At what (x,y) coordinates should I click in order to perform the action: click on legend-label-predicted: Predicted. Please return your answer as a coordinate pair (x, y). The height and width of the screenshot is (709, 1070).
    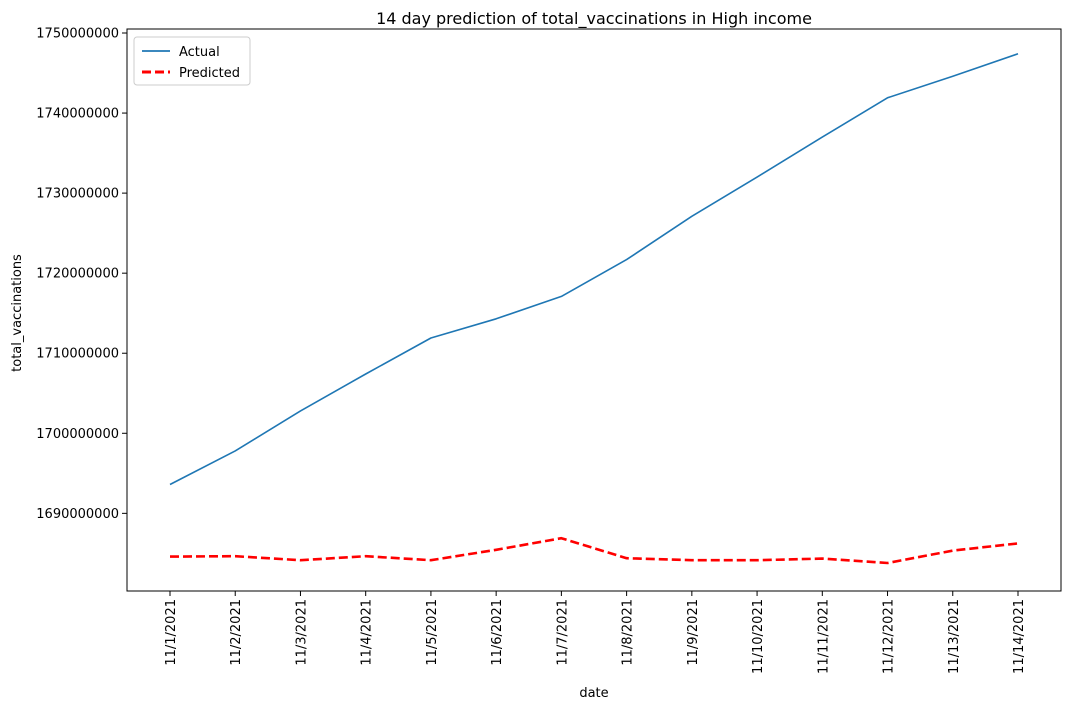
    Looking at the image, I should click on (209, 73).